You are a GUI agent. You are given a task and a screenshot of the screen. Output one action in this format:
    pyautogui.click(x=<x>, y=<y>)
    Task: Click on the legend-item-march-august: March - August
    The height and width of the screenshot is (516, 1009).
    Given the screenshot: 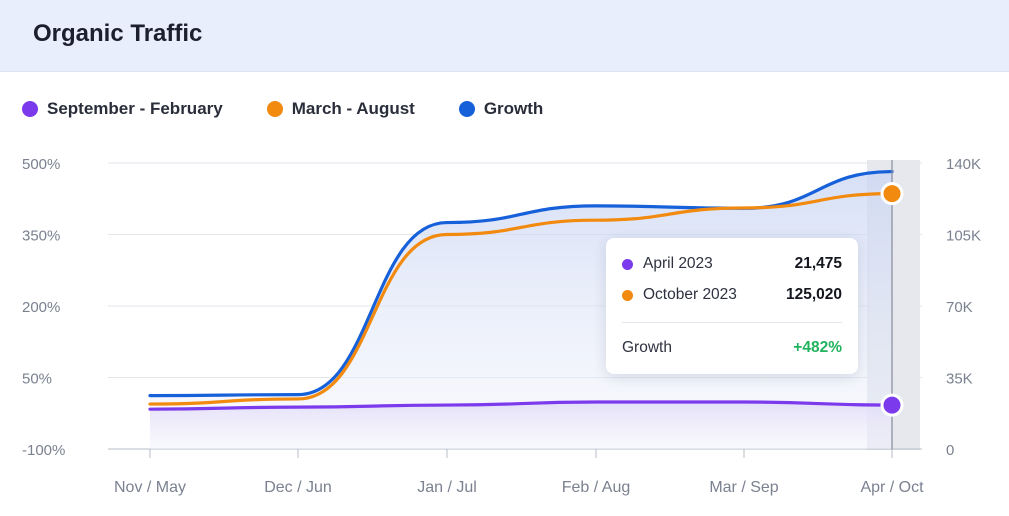 What is the action you would take?
    pyautogui.click(x=340, y=109)
    